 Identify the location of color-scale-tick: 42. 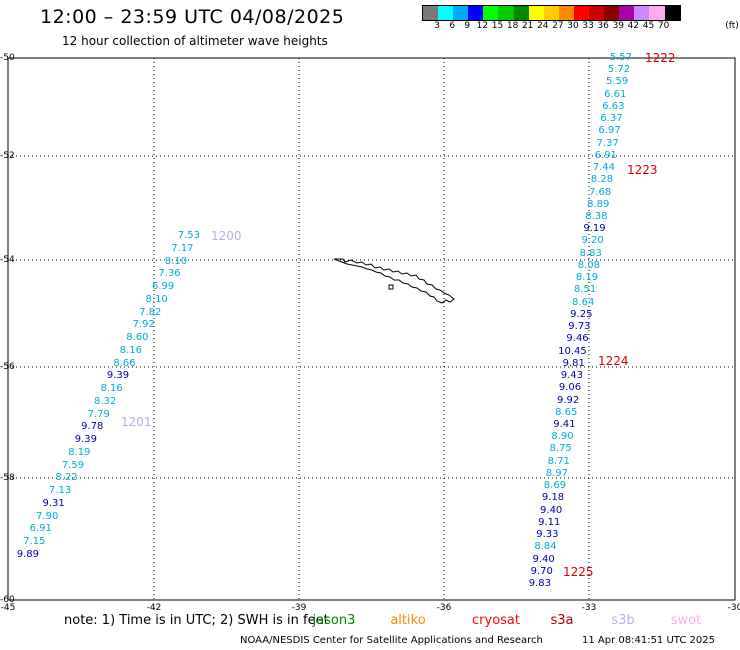
(633, 26).